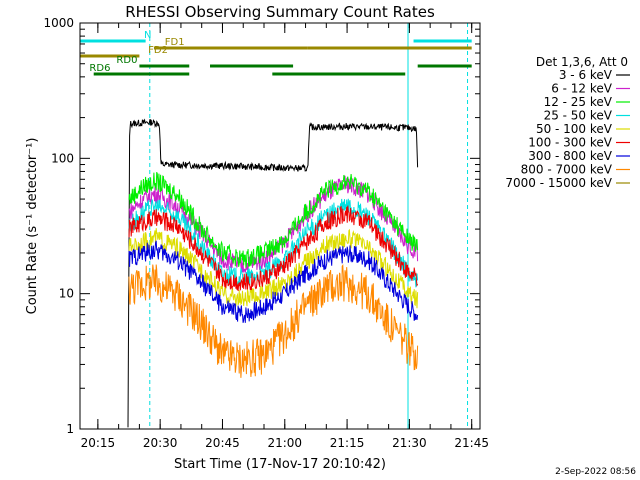  I want to click on legend-entry-label: 3 - 6 keV, so click(586, 75).